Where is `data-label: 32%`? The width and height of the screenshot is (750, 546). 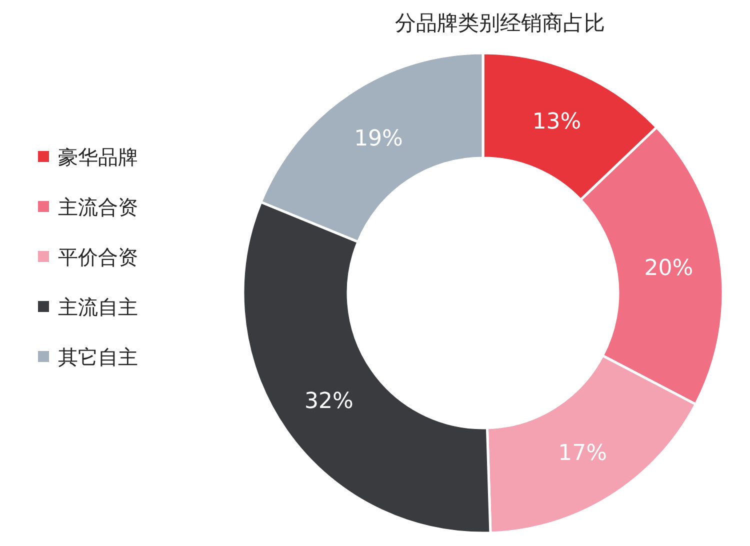
data-label: 32% is located at coordinates (329, 401).